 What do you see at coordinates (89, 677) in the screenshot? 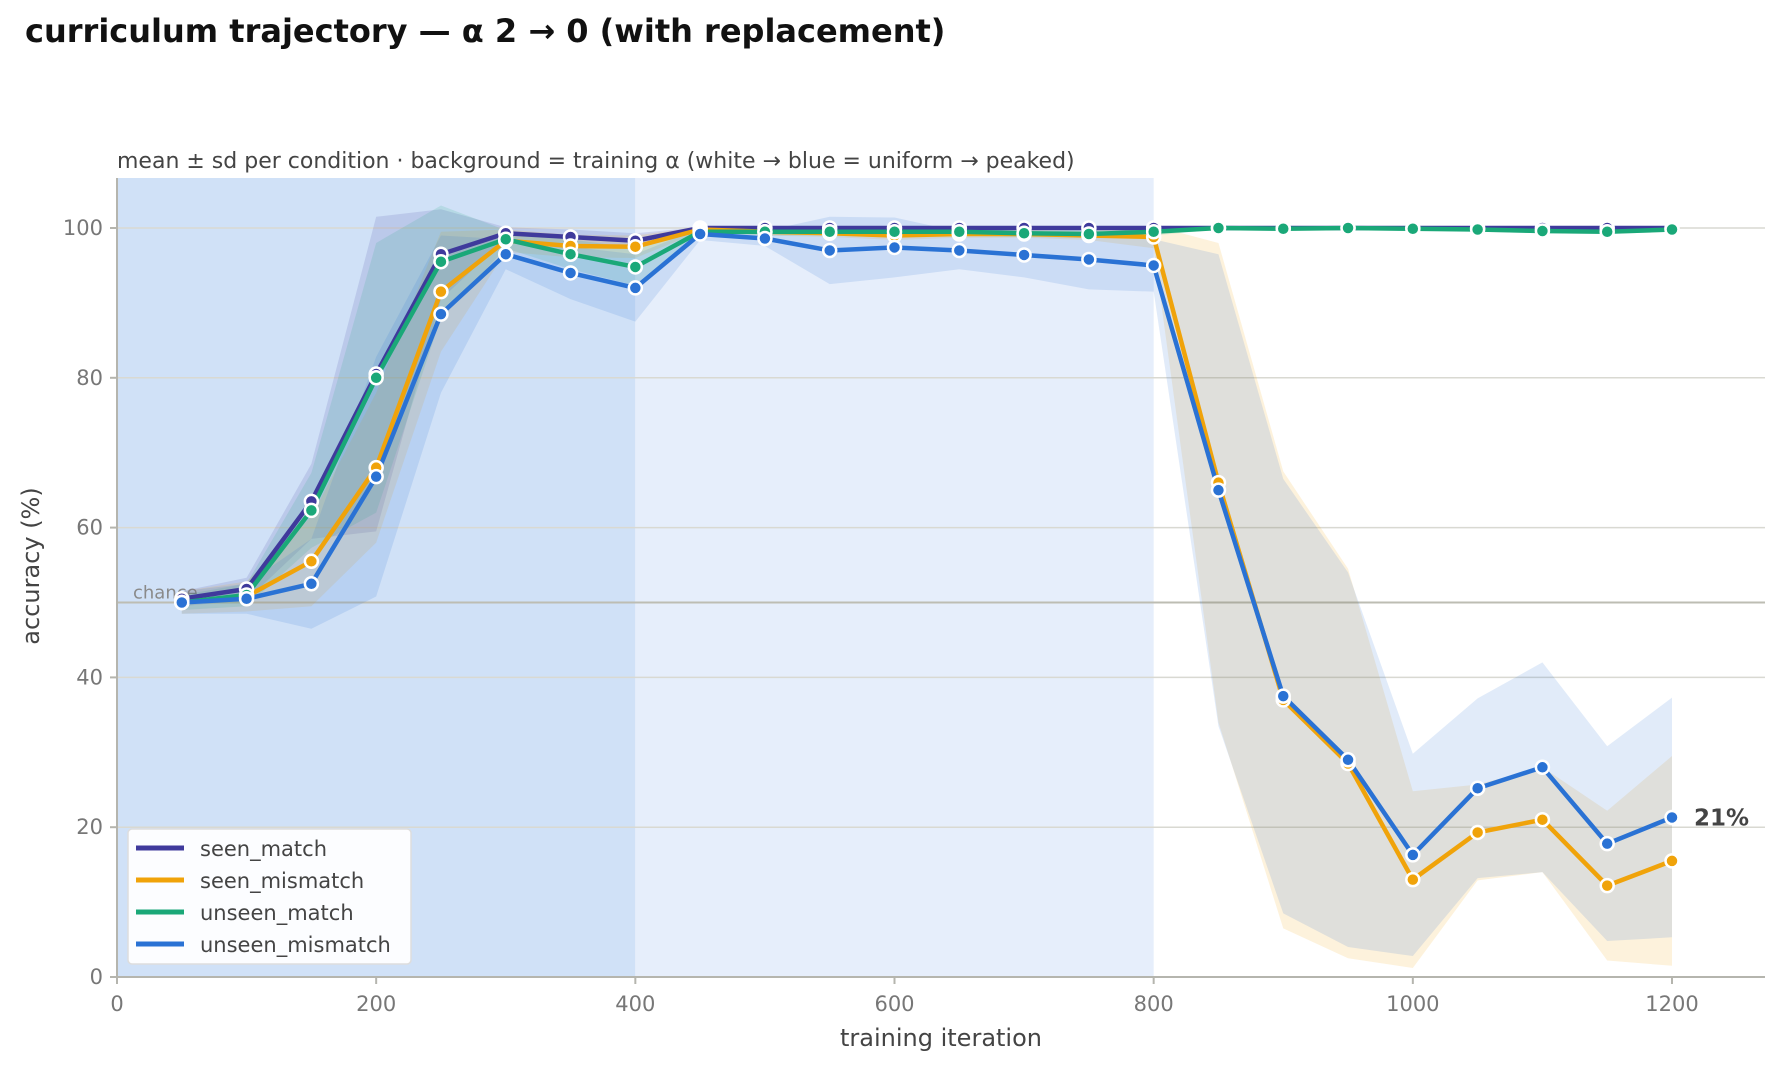
I see `y-tick-label-40: 40` at bounding box center [89, 677].